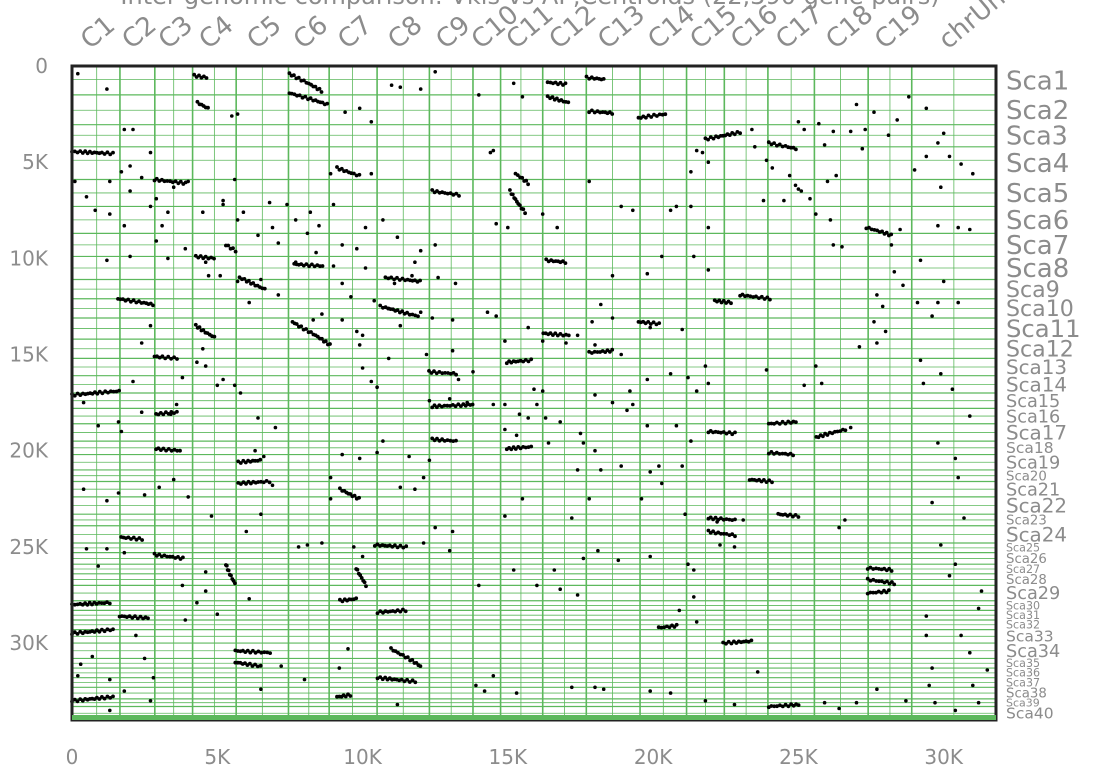 This screenshot has height=774, width=1096. Describe the element at coordinates (28, 451) in the screenshot. I see `y-tick-label: 20K` at that location.